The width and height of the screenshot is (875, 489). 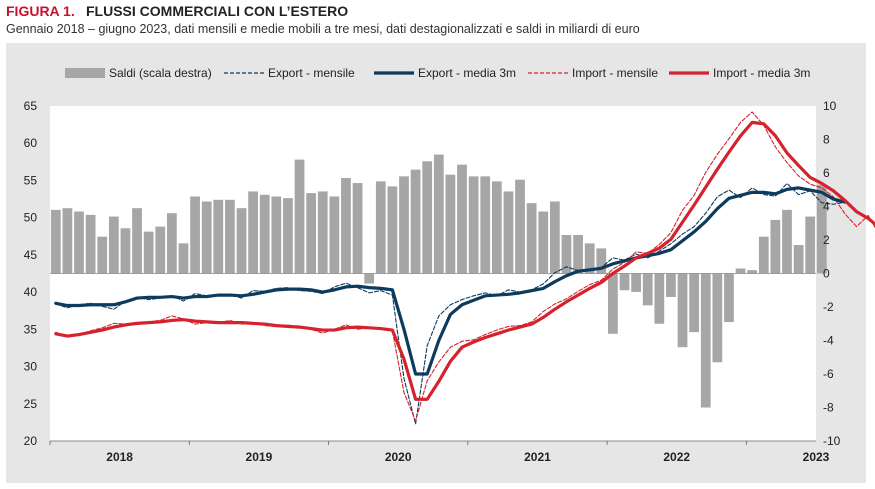 What do you see at coordinates (85, 73) in the screenshot?
I see `legend-swatch-saldi` at bounding box center [85, 73].